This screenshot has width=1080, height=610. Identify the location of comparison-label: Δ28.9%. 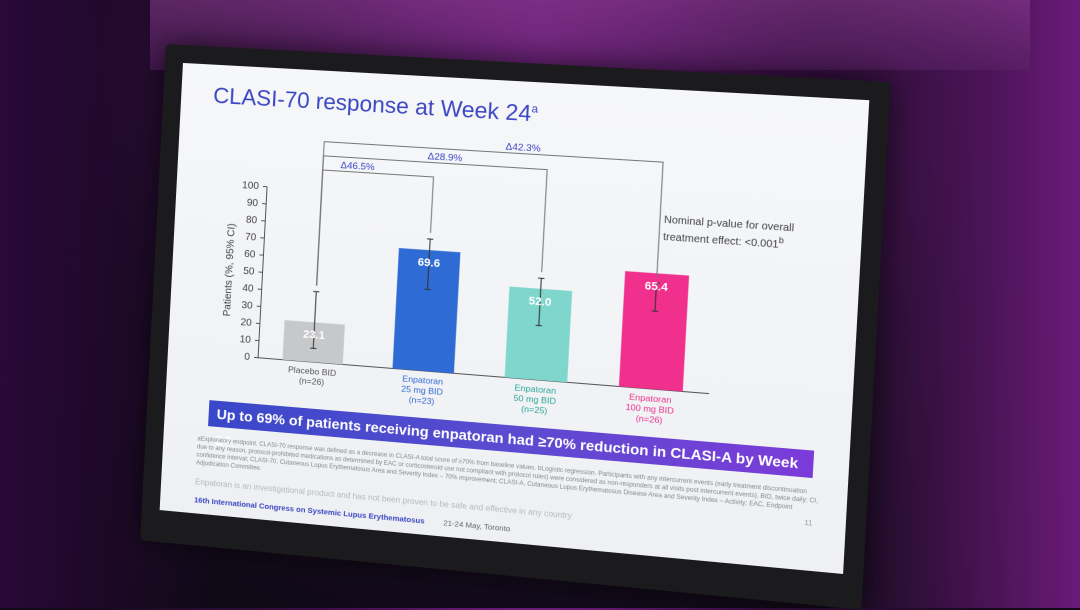
(445, 157).